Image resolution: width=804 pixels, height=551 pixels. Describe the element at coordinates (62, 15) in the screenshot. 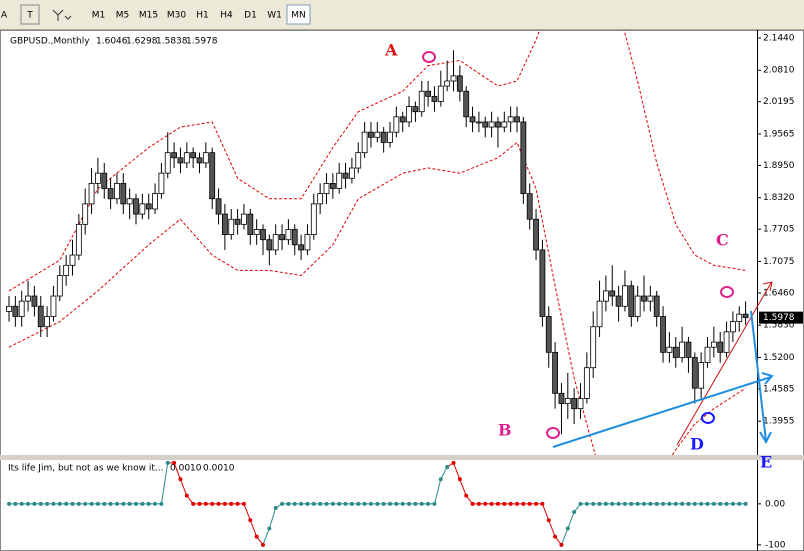

I see `tool-icon` at that location.